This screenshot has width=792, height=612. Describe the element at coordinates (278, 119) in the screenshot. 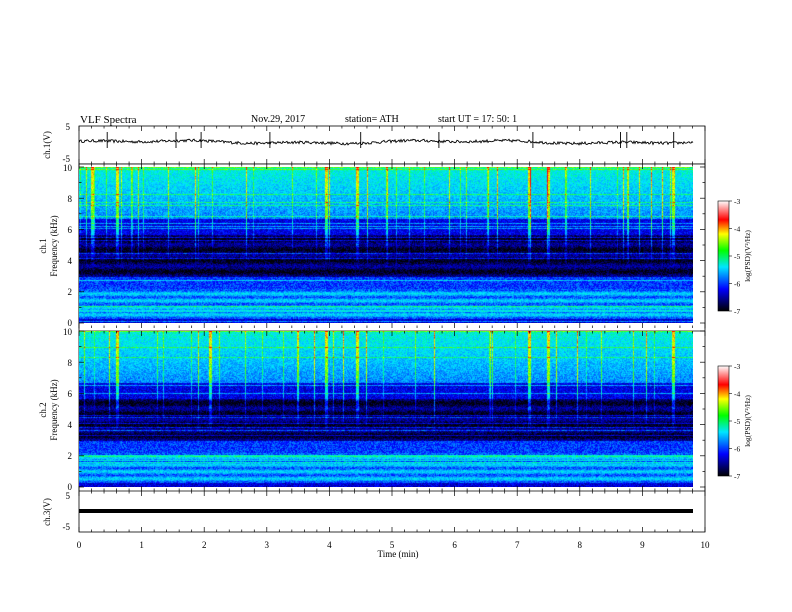

I see `date-label: Nov.29, 2017` at that location.